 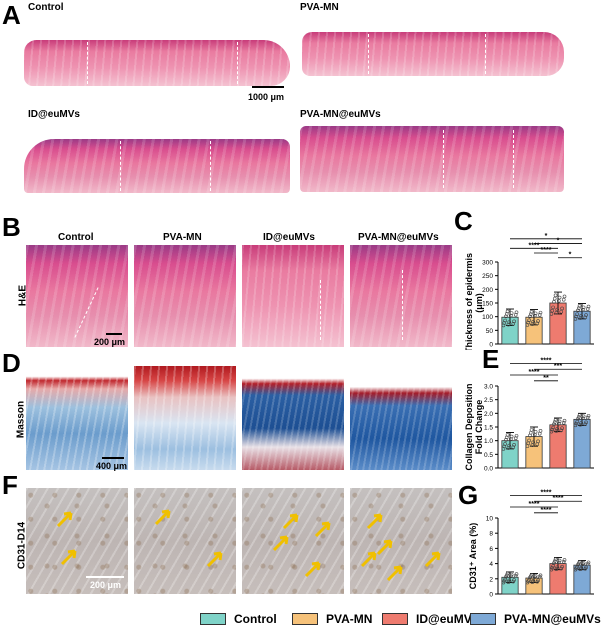 What do you see at coordinates (529, 544) in the screenshot?
I see `chart-g: 0 2 4 6 8 10 CD31⁺ Area (%) **** **** **** ****` at bounding box center [529, 544].